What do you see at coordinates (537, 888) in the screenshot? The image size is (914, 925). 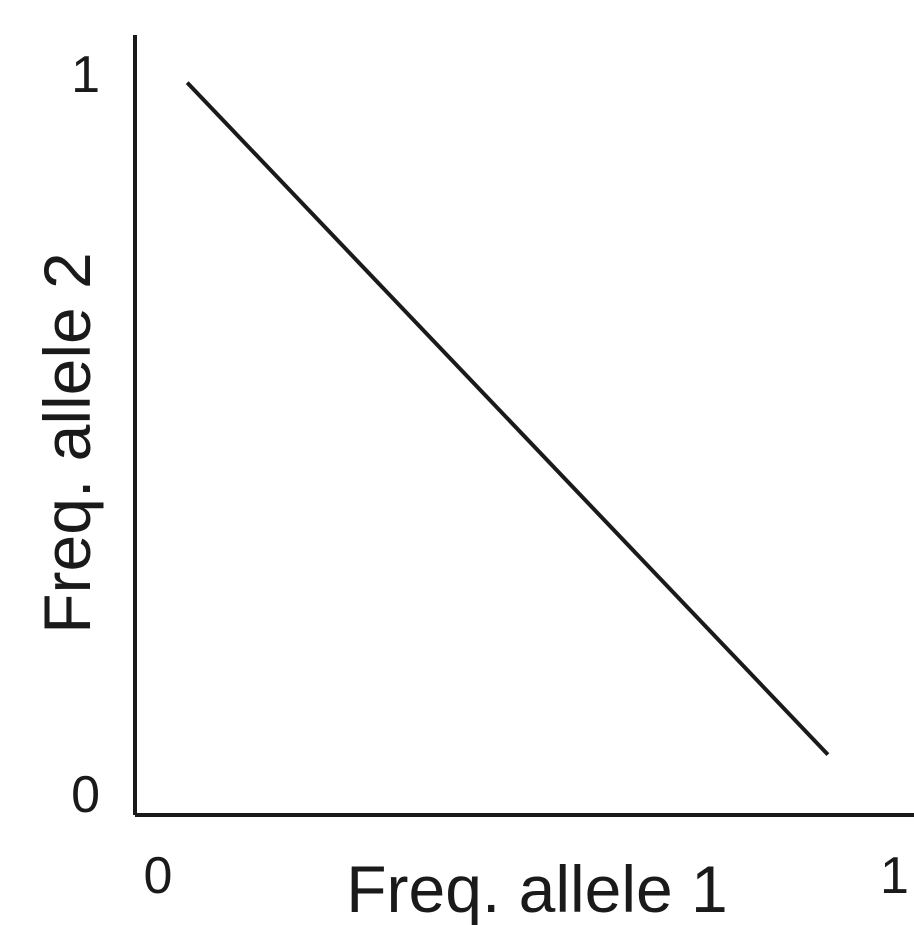 I see `x-axis-label: Freq. allele 1` at bounding box center [537, 888].